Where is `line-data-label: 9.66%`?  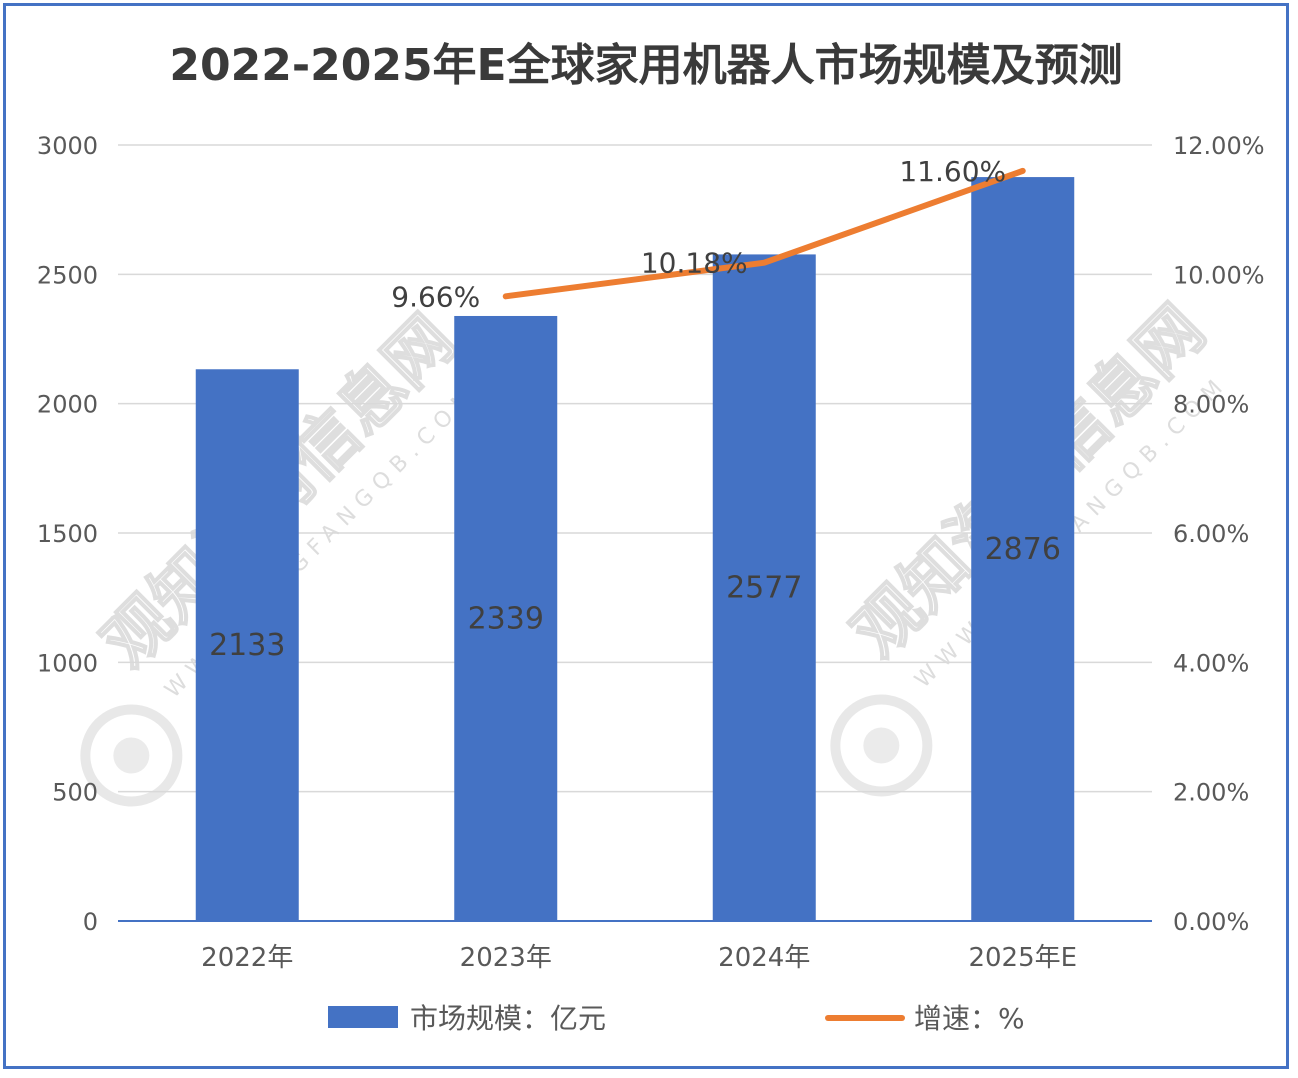 line-data-label: 9.66% is located at coordinates (435, 296).